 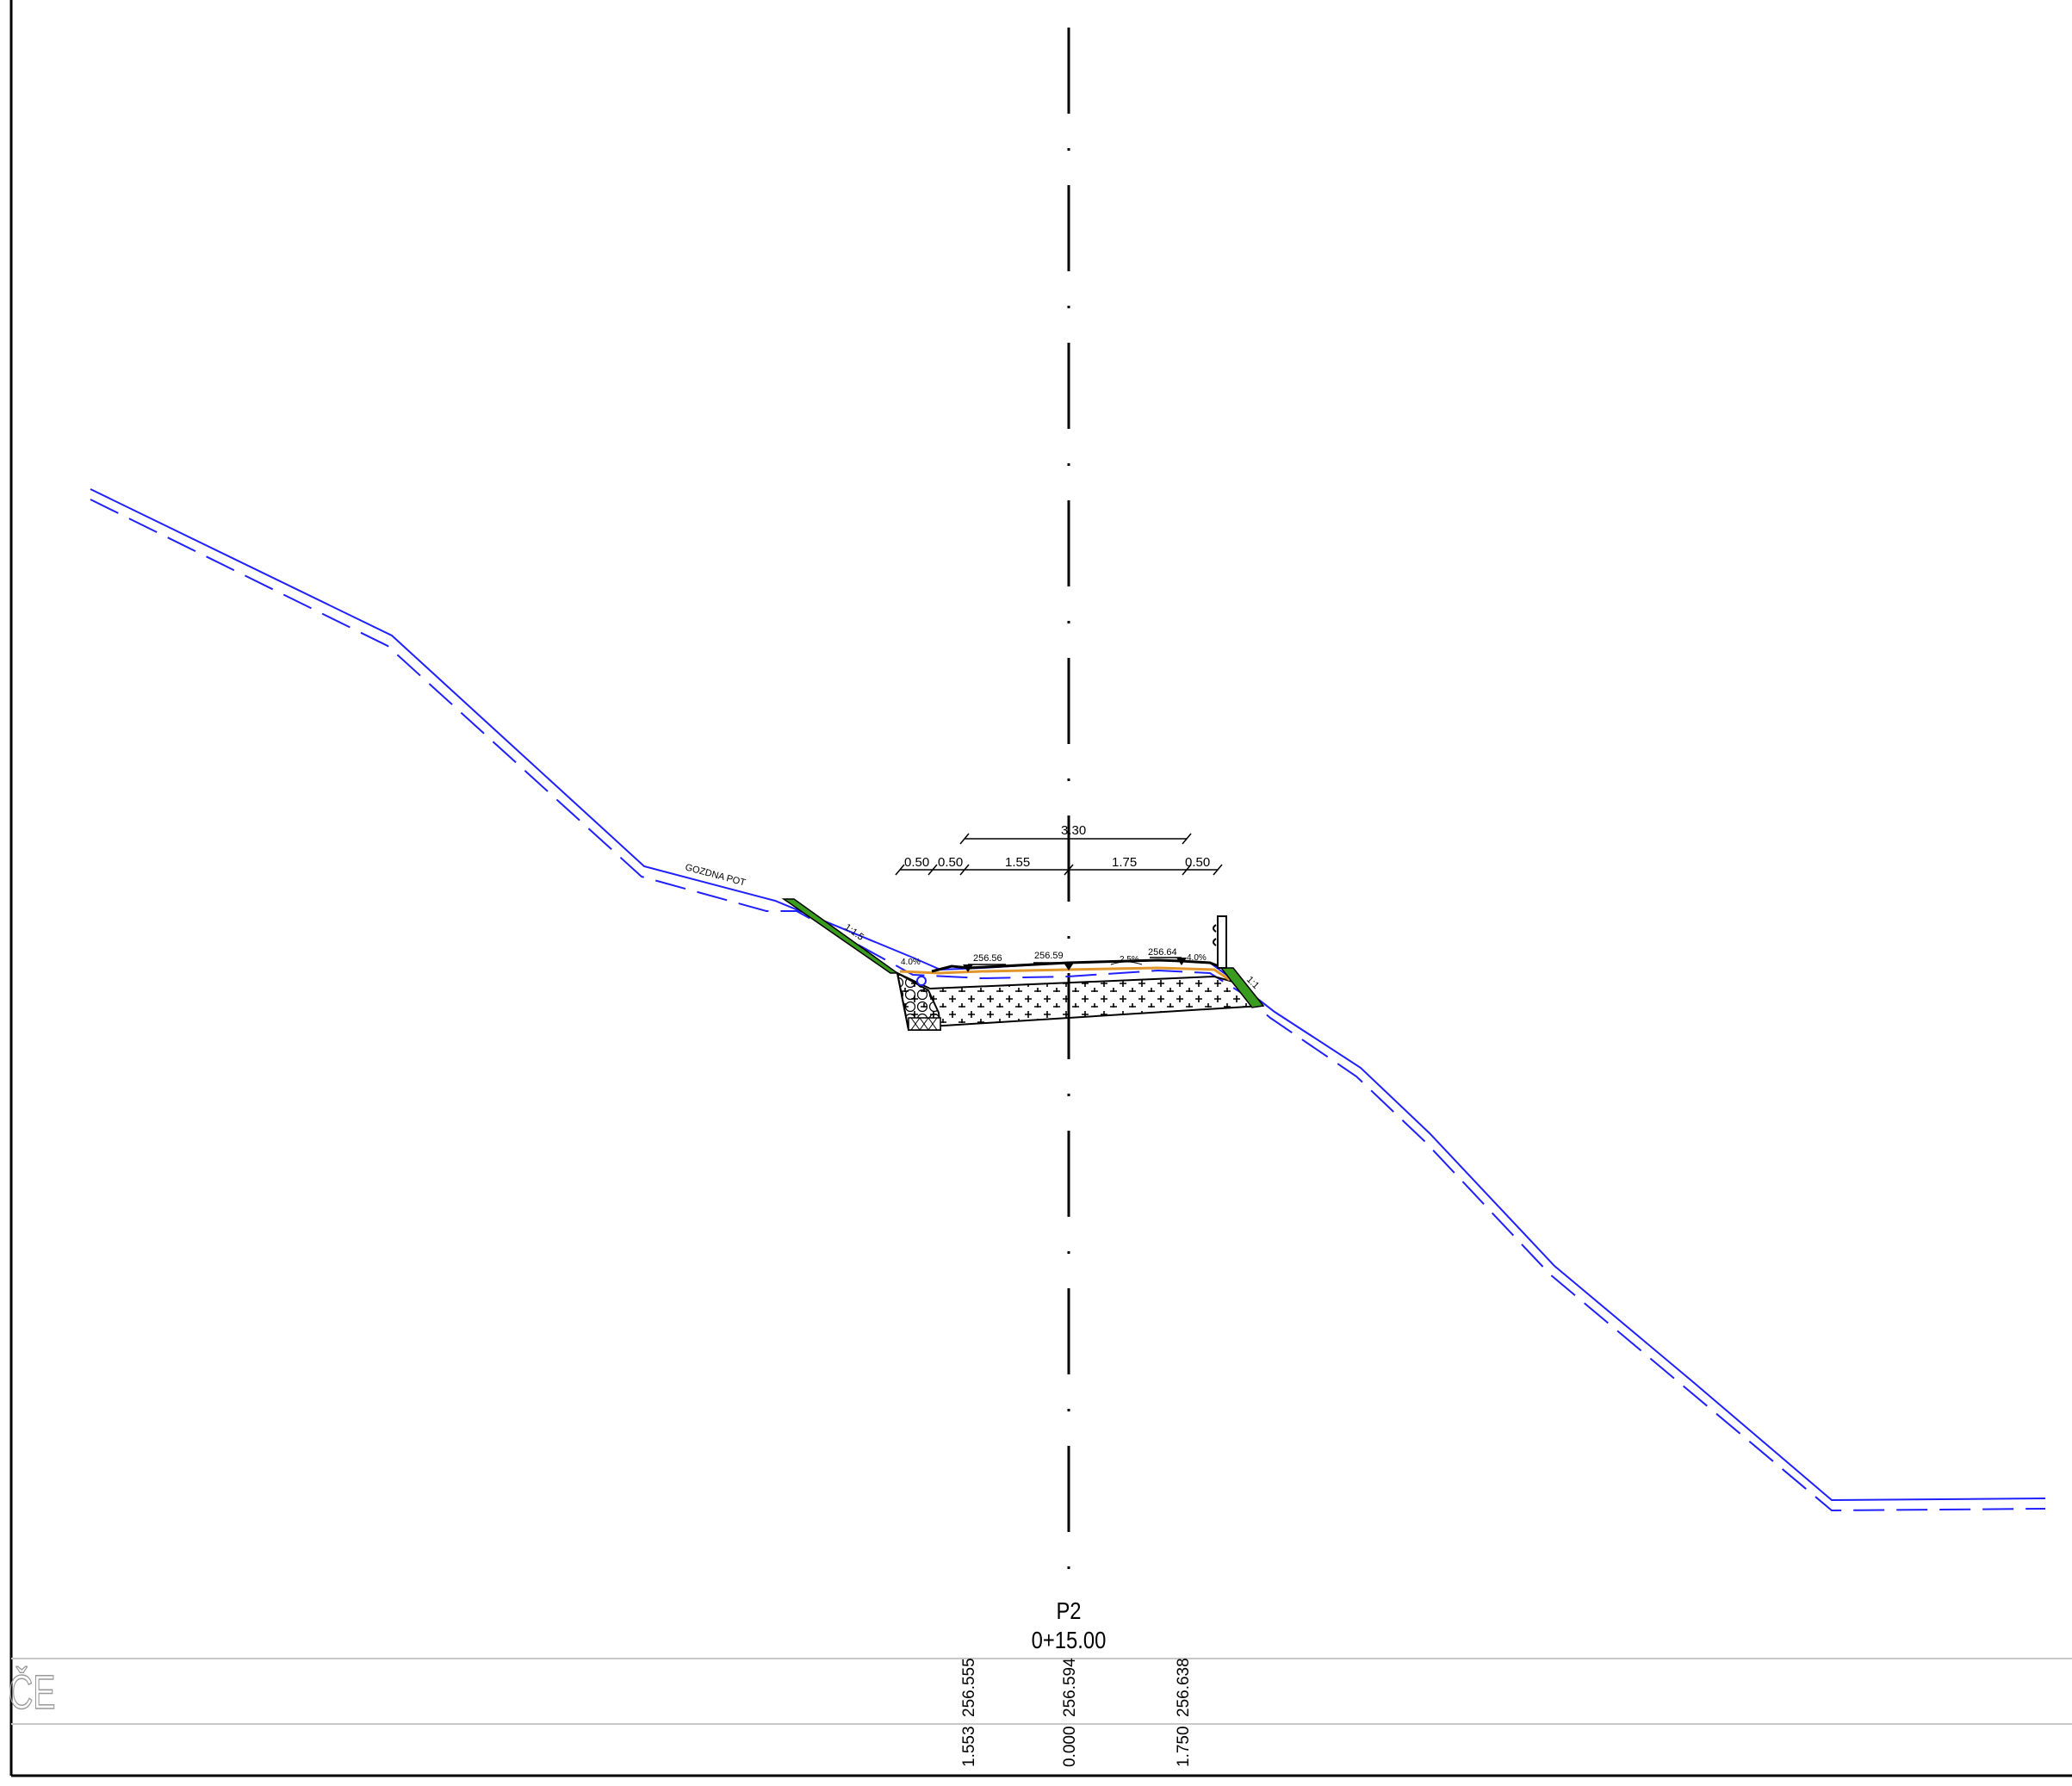 I want to click on elevation-left: 256.56, so click(x=987, y=959).